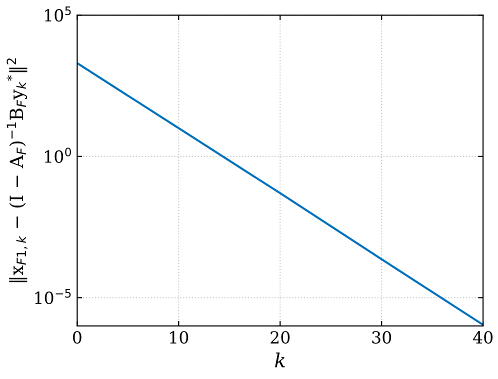 This screenshot has height=379, width=498. I want to click on x-tick-label: 0, so click(77, 337).